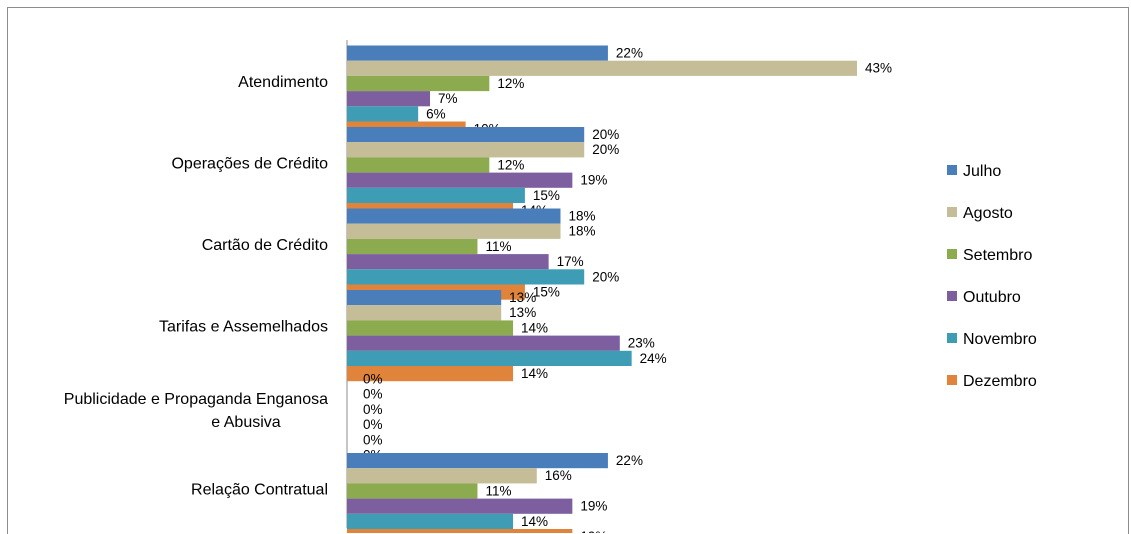 This screenshot has height=534, width=1131. Describe the element at coordinates (249, 163) in the screenshot. I see `category-label: Operações de Crédito` at that location.